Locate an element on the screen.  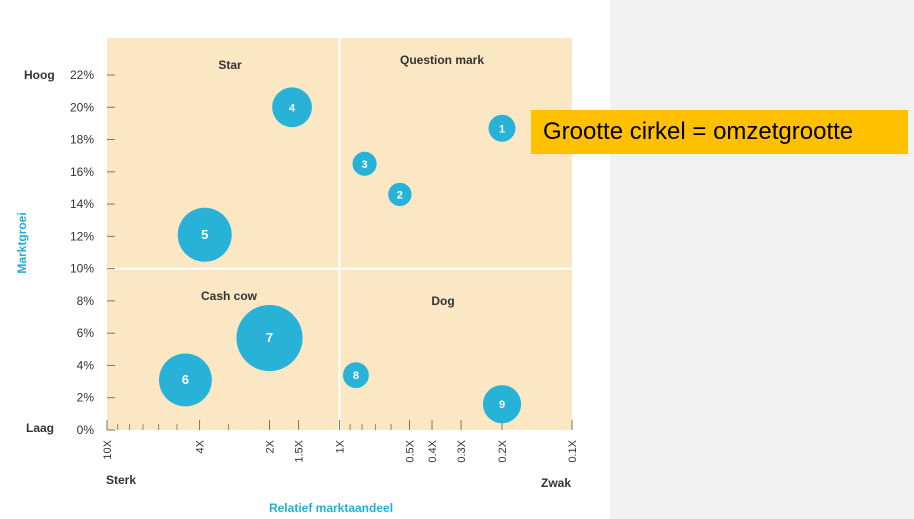
legend-callout: Grootte cirkel = omzetgrootte is located at coordinates (719, 132).